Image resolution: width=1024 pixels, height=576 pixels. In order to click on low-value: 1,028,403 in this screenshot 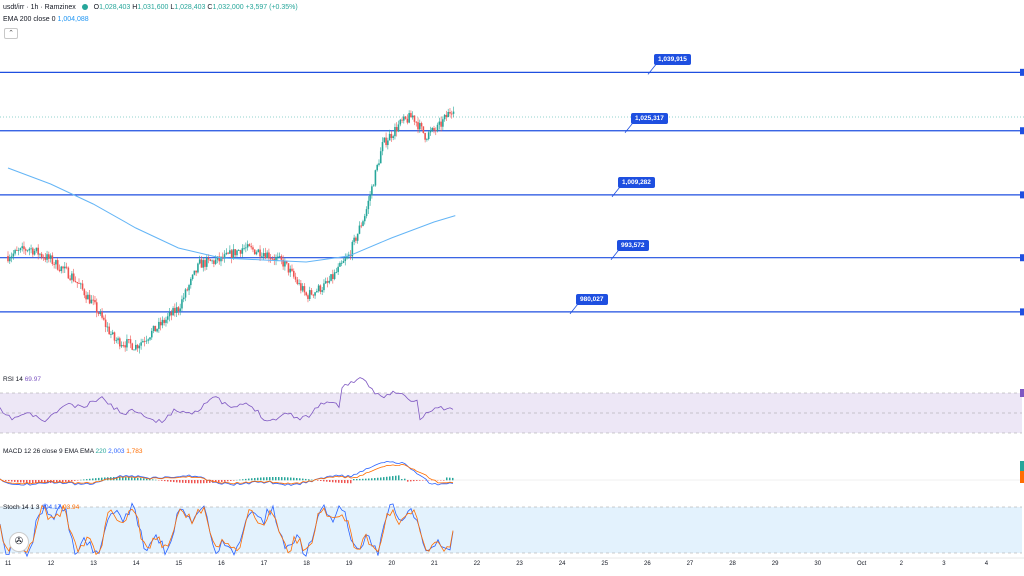, I will do `click(190, 7)`.